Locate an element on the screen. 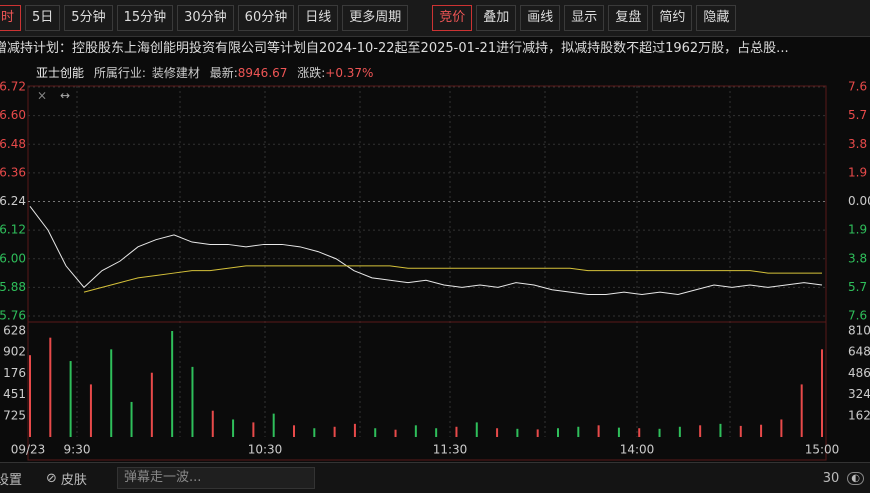 Image resolution: width=870 pixels, height=493 pixels. toggle: ◐ is located at coordinates (855, 478).